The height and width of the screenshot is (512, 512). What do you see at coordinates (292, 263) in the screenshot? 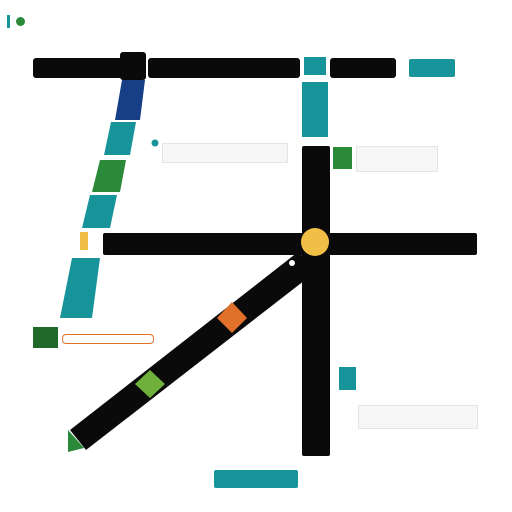
I see `pin-dot` at bounding box center [292, 263].